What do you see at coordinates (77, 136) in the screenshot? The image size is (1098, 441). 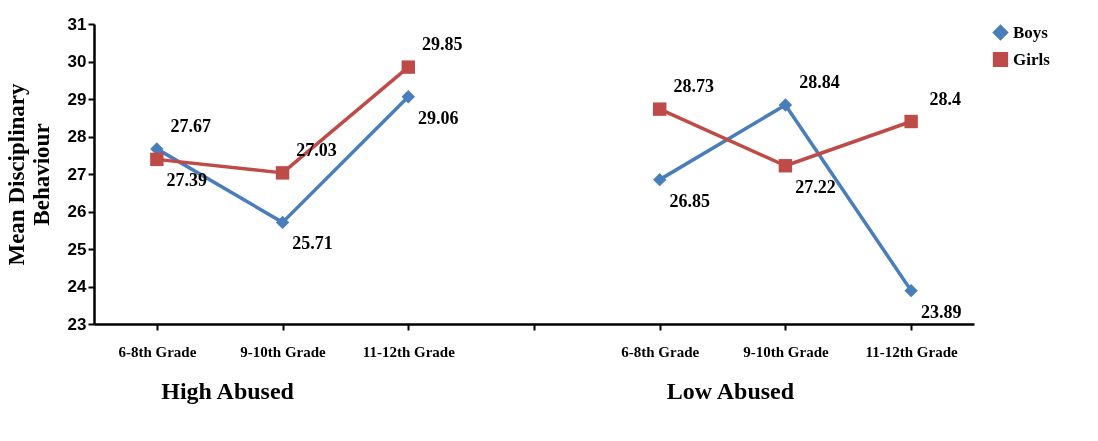 I see `y-tick-label: 28` at bounding box center [77, 136].